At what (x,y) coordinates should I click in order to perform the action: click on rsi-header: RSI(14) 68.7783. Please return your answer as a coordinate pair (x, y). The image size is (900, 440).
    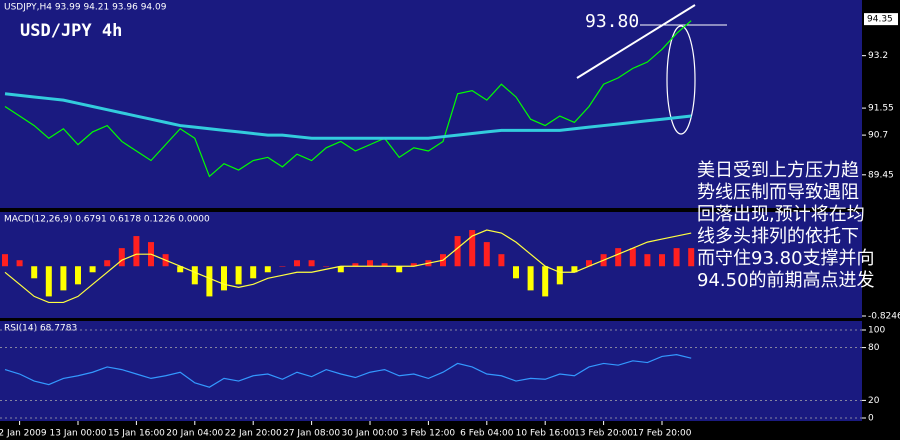
    Looking at the image, I should click on (40, 329).